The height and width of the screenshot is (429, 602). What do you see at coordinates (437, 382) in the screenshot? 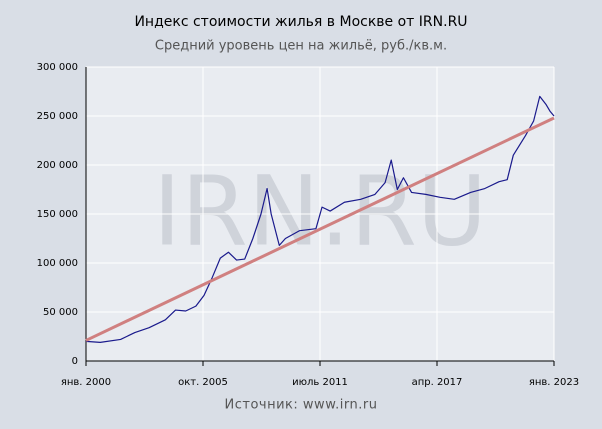
I see `x-tick-label: апр. 2017` at bounding box center [437, 382].